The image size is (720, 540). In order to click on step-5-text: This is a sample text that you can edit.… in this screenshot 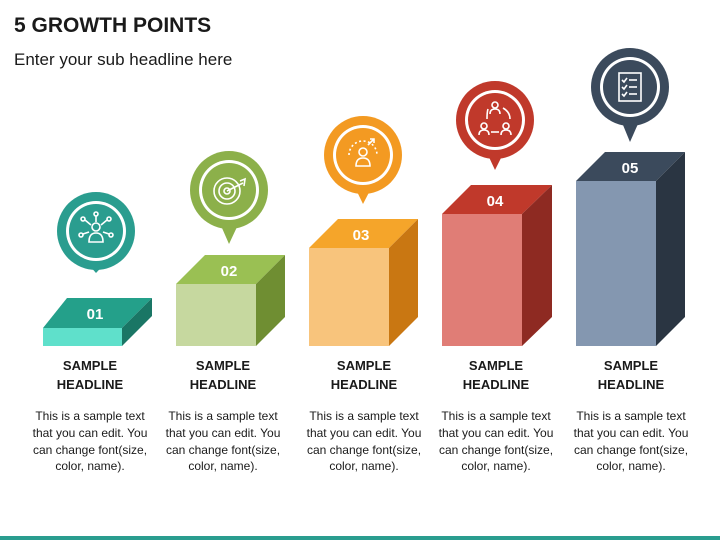, I will do `click(631, 441)`.